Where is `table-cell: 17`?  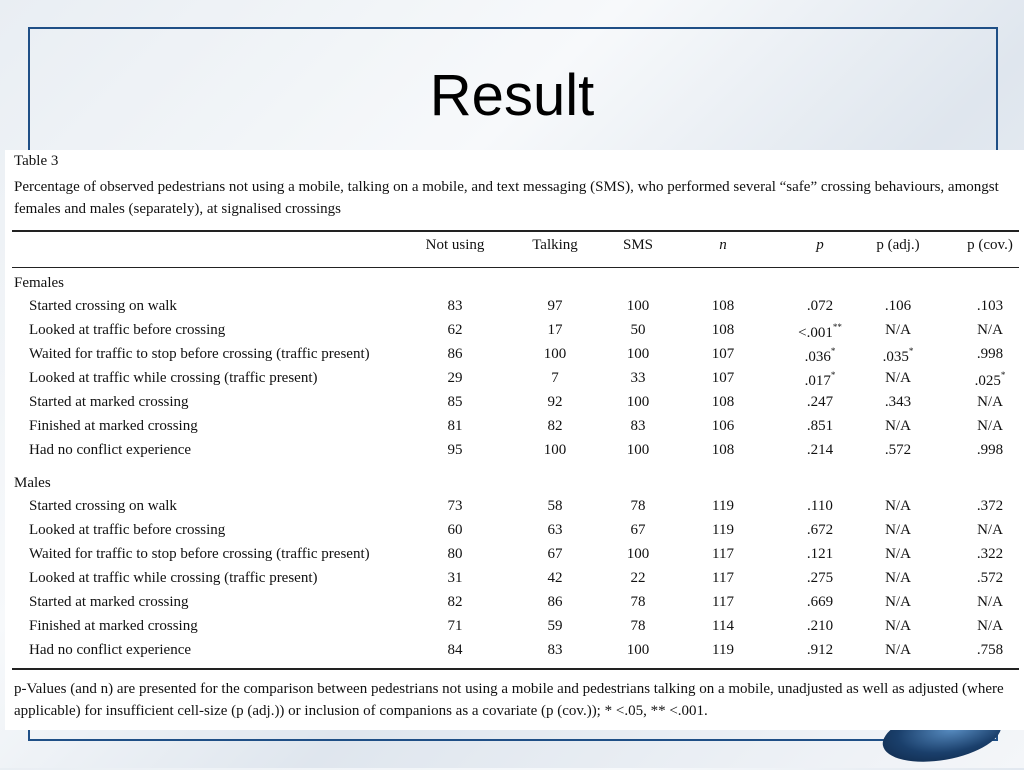 table-cell: 17 is located at coordinates (555, 330).